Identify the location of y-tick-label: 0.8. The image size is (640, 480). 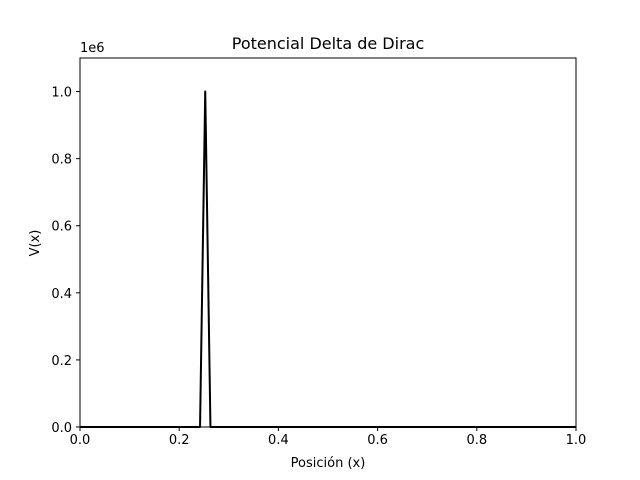
(61, 160).